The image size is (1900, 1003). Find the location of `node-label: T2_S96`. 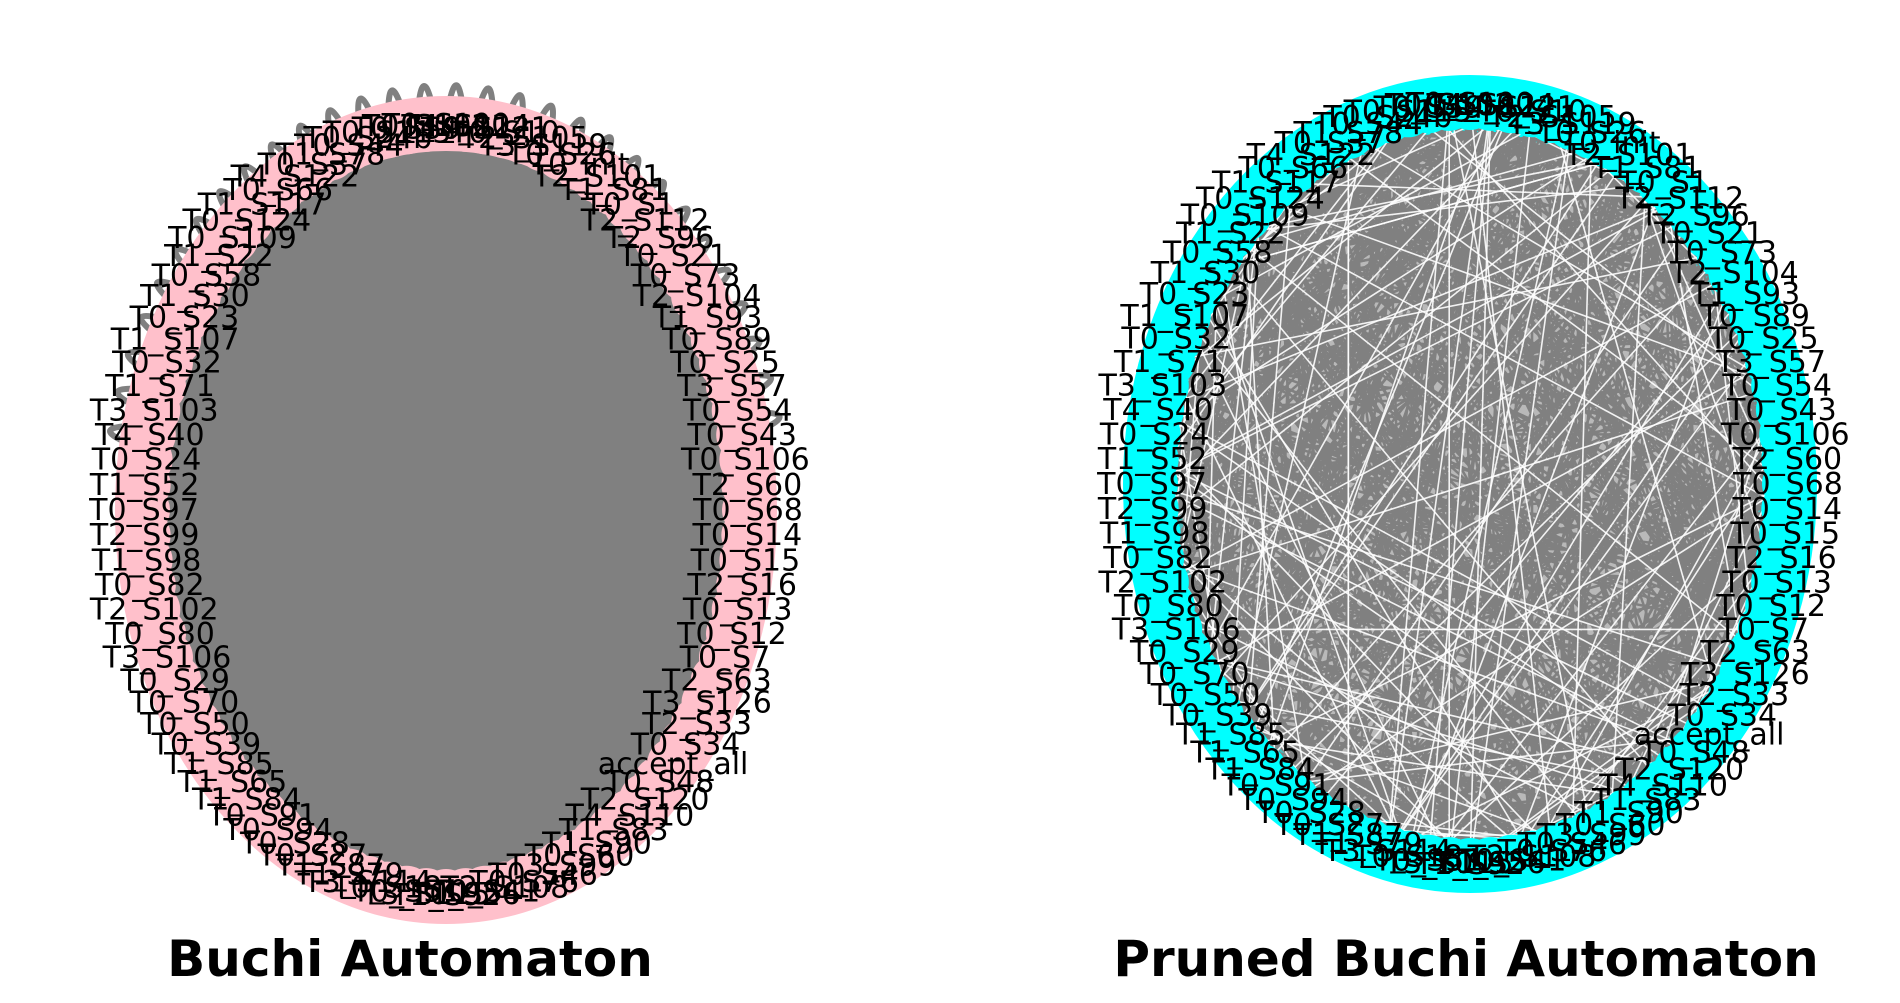

node-label: T2_S96 is located at coordinates (659, 238).